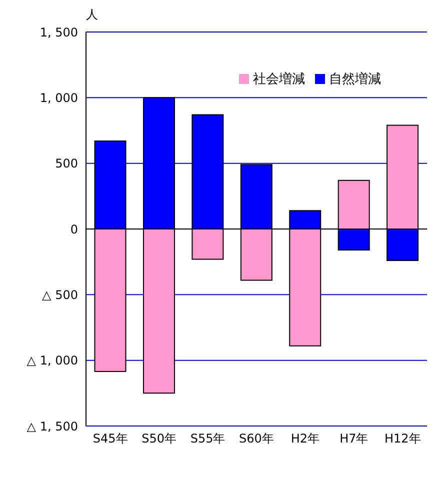 This screenshot has height=485, width=439. What do you see at coordinates (59, 97) in the screenshot?
I see `y-tick-label: 1, 000` at bounding box center [59, 97].